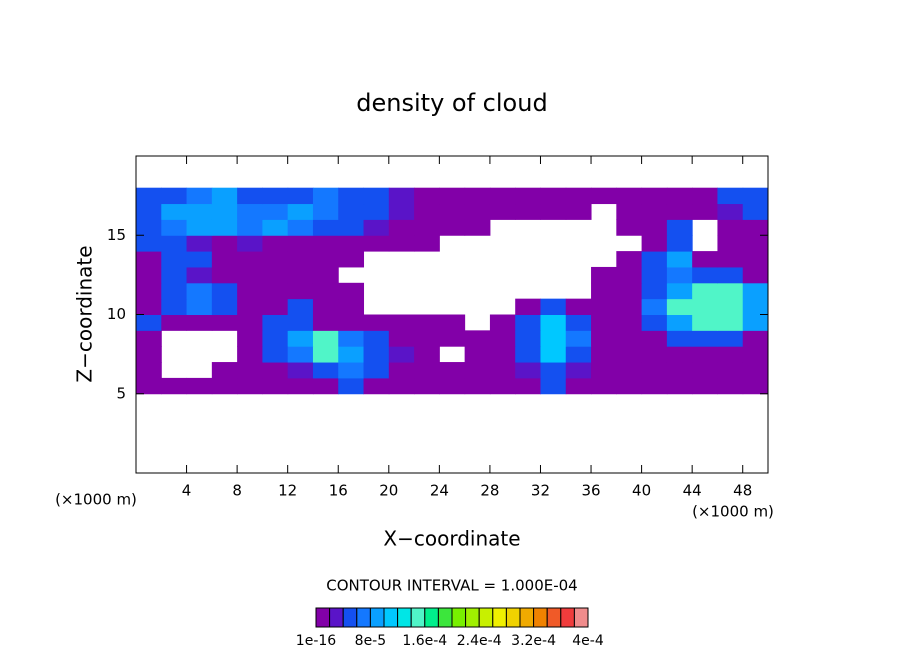 The width and height of the screenshot is (904, 658). Describe the element at coordinates (588, 641) in the screenshot. I see `colorbar-label: 4e-4` at that location.